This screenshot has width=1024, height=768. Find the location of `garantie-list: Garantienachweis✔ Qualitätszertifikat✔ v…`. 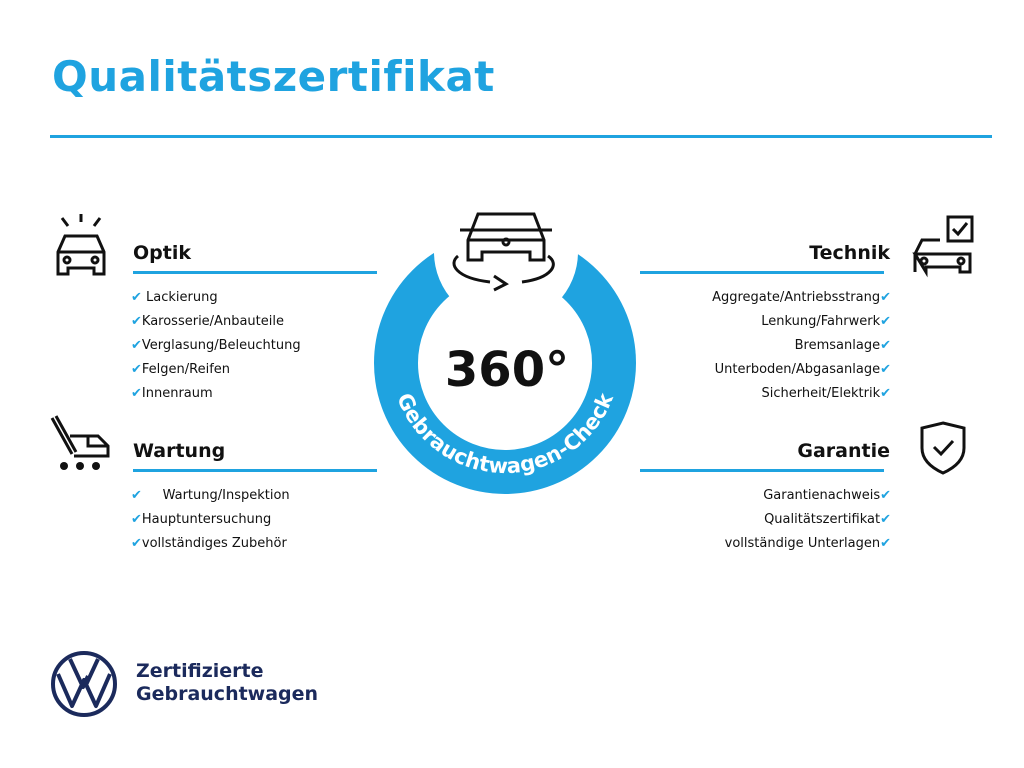

garantie-list: Garantienachweis✔ Qualitätszertifikat✔ v… is located at coordinates (808, 520).